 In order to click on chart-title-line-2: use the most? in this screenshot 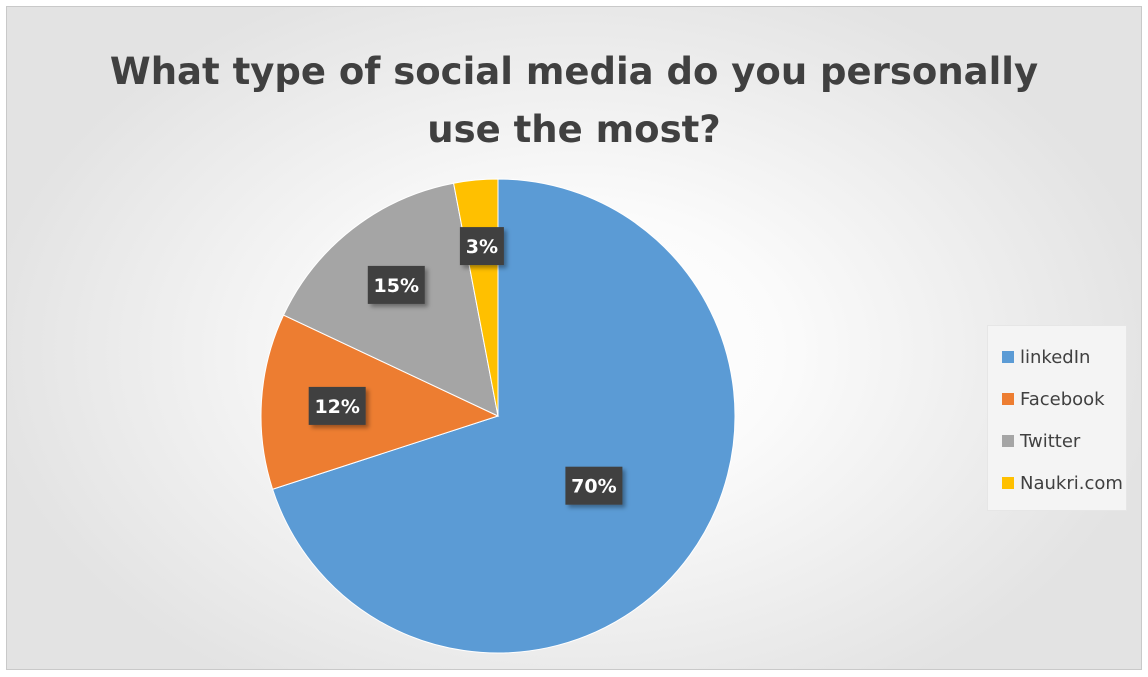, I will do `click(574, 129)`.